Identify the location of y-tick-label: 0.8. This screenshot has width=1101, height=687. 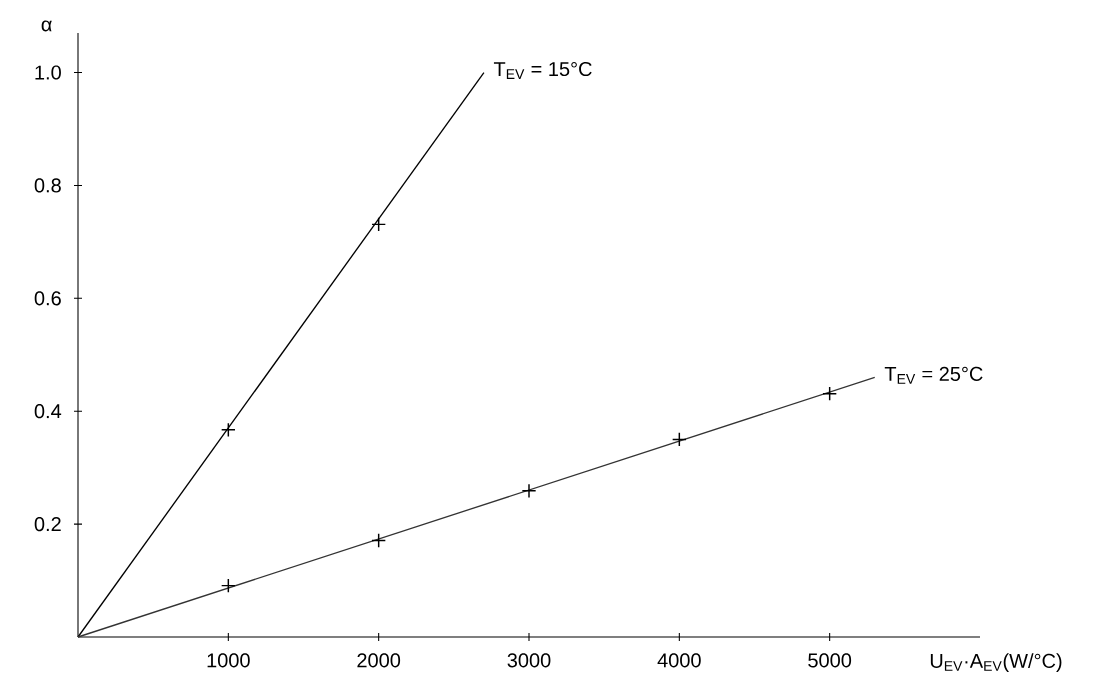
(47, 185).